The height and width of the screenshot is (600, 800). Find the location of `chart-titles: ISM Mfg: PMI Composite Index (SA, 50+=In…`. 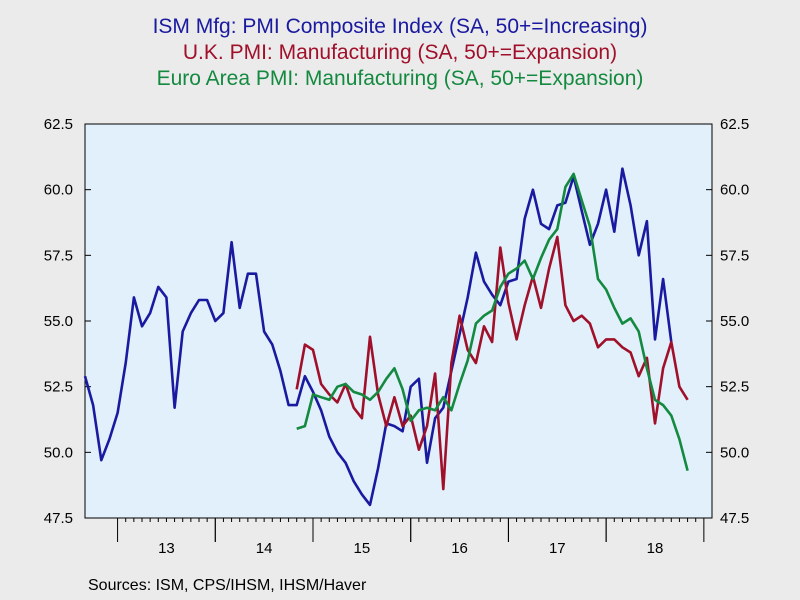

chart-titles: ISM Mfg: PMI Composite Index (SA, 50+=In… is located at coordinates (400, 53).